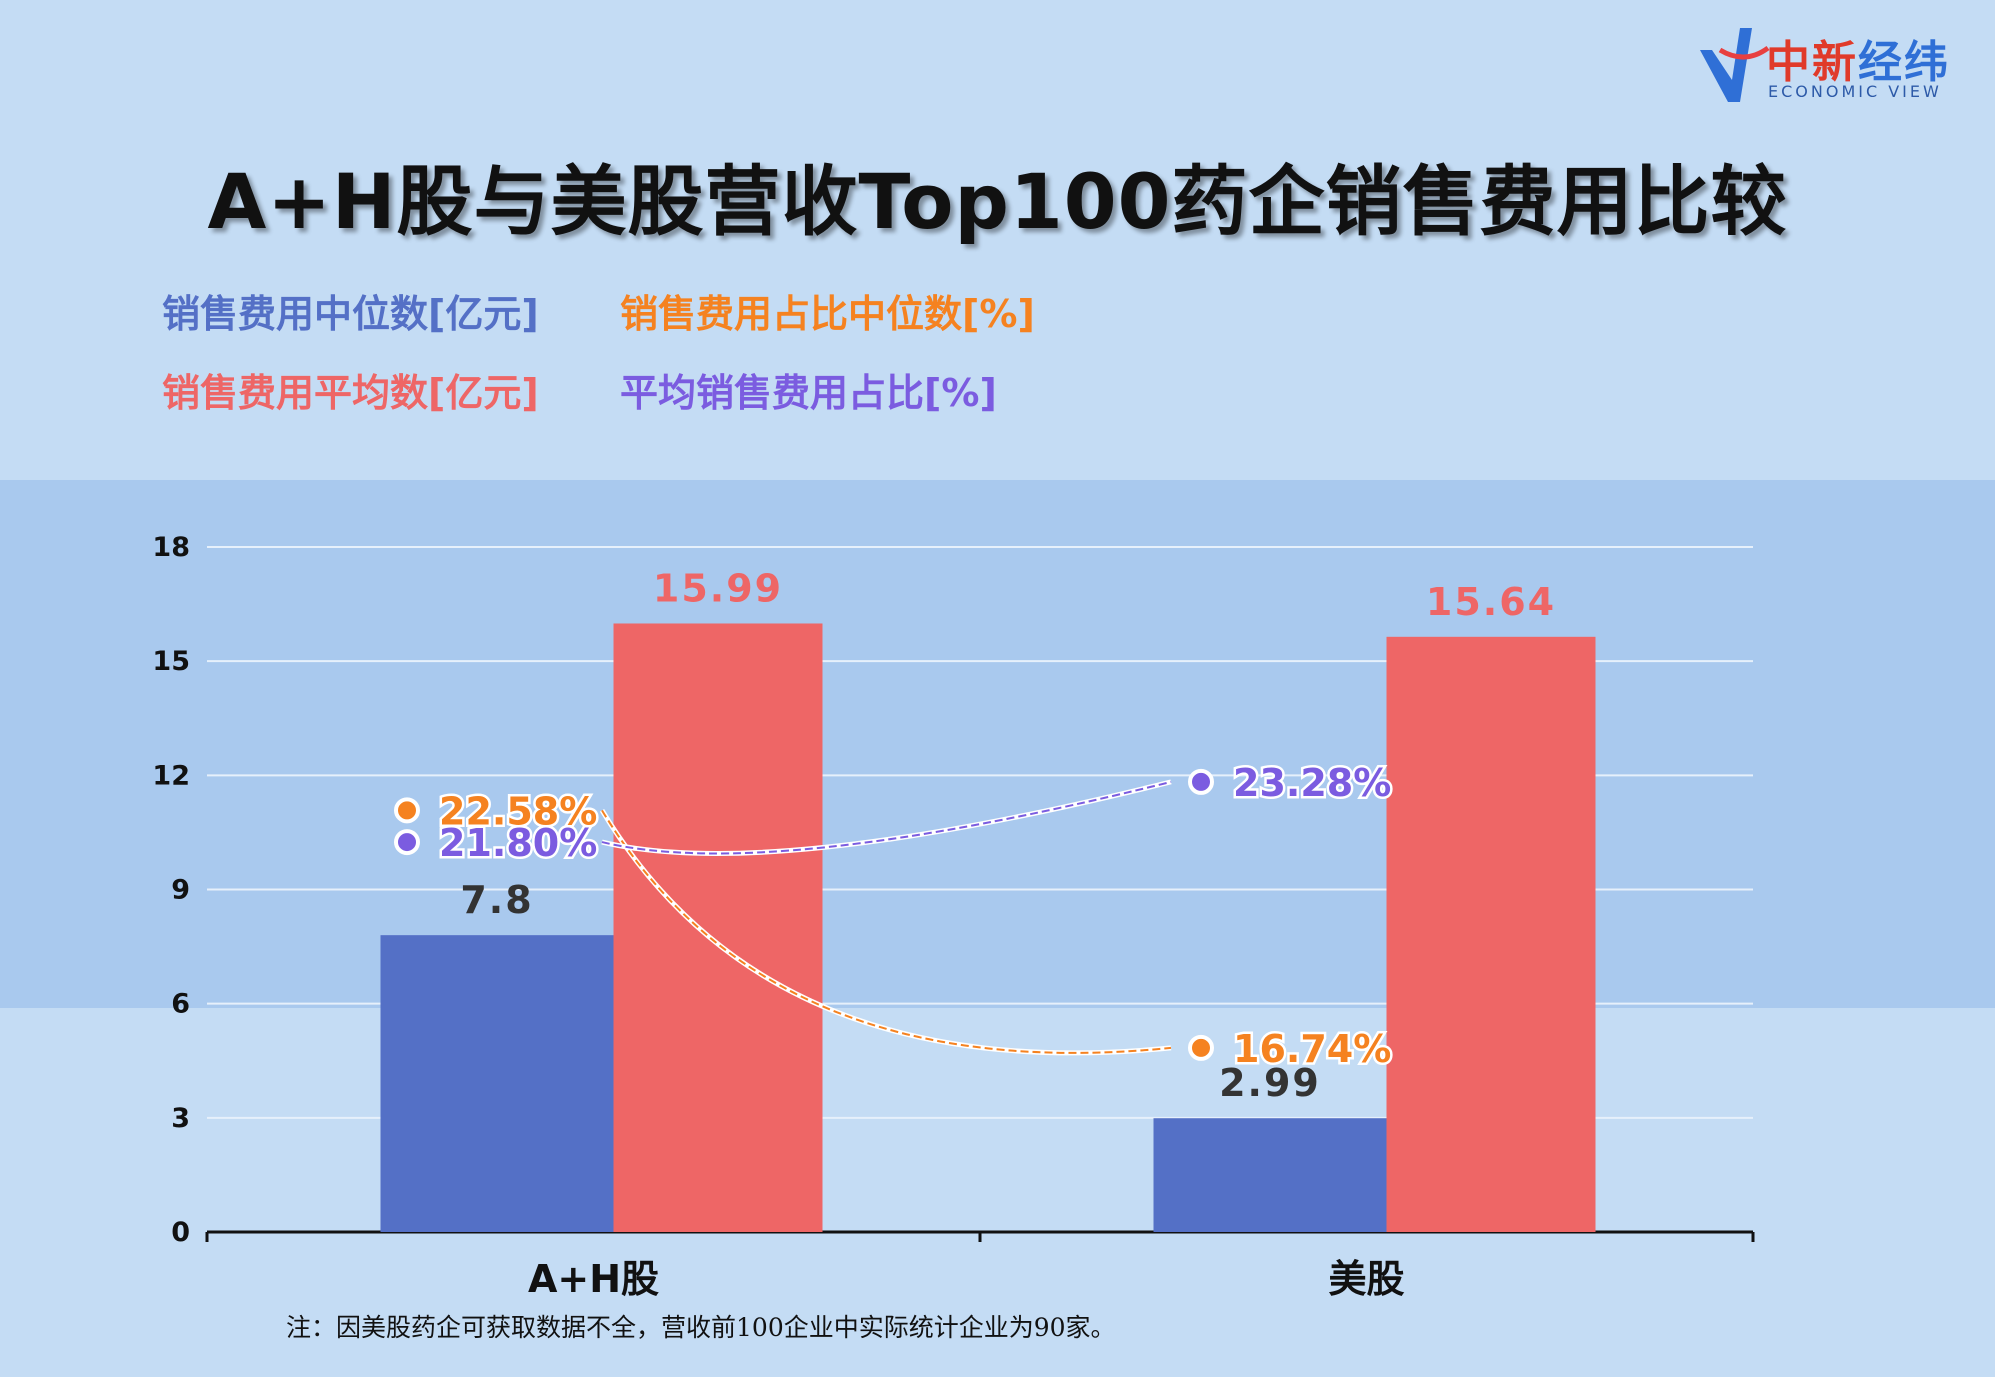 The height and width of the screenshot is (1377, 1995). What do you see at coordinates (1735, 65) in the screenshot?
I see `logo-mark-icon` at bounding box center [1735, 65].